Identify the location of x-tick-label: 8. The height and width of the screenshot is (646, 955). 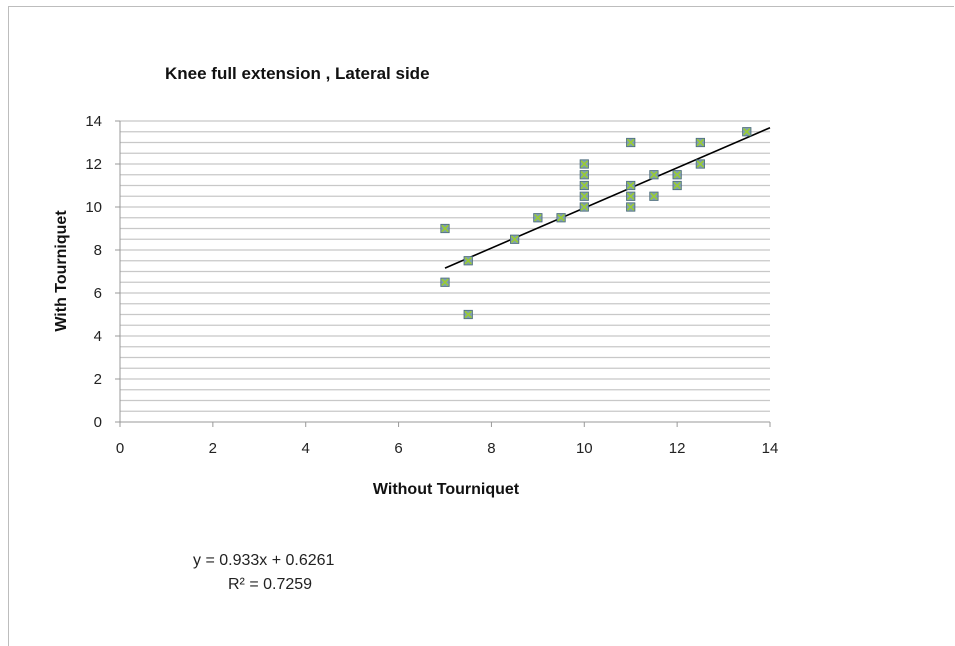
(491, 448).